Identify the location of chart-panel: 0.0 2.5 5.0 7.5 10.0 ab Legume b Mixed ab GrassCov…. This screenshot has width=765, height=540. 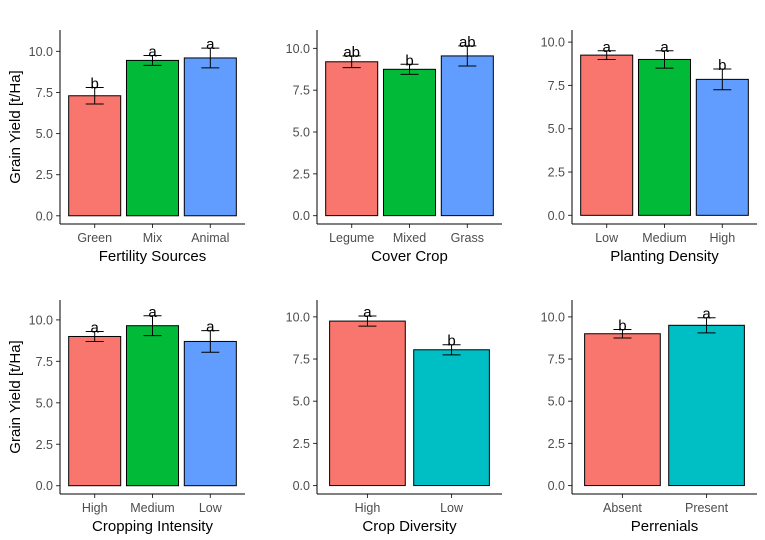
(394, 147).